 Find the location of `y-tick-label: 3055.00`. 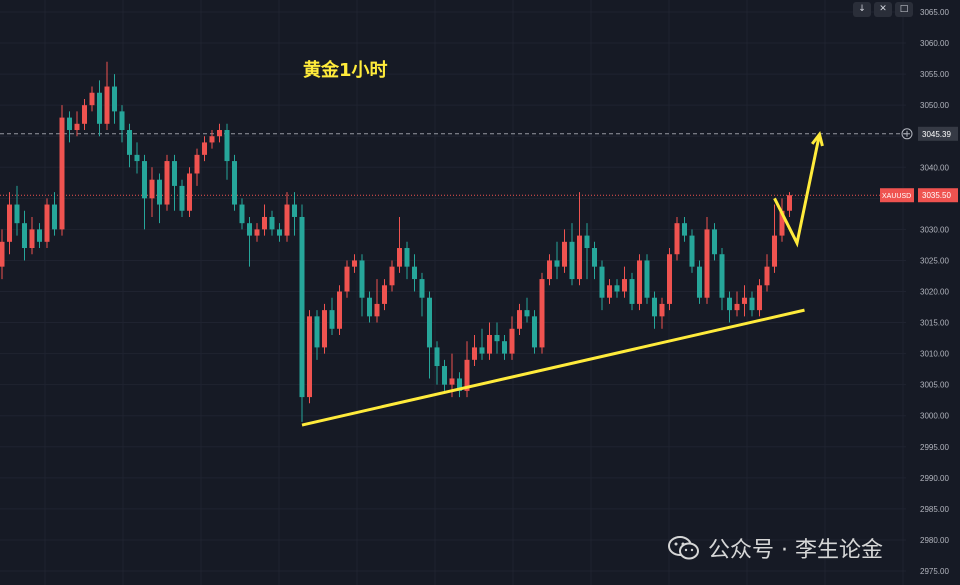

y-tick-label: 3055.00 is located at coordinates (934, 74).